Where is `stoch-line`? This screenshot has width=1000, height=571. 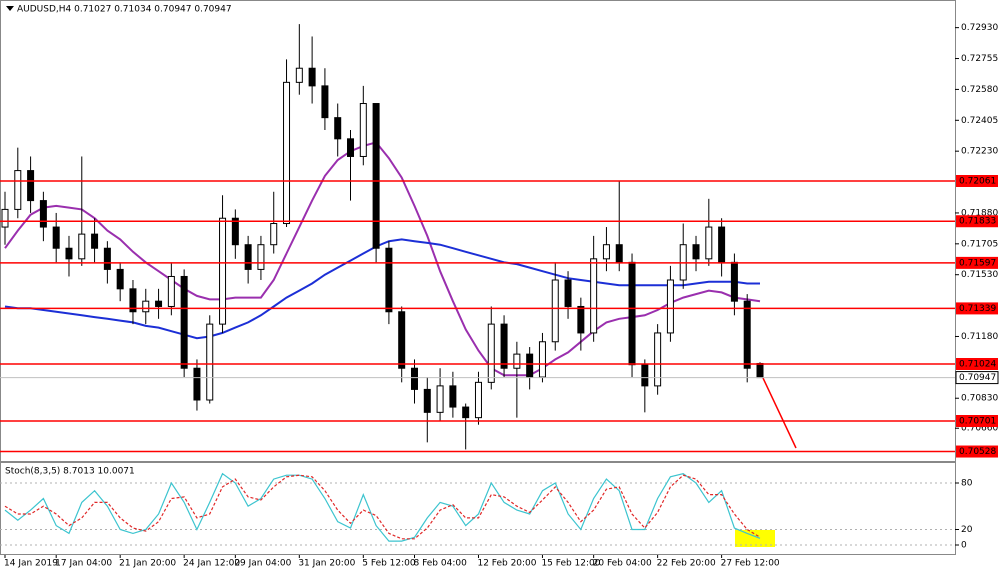
stoch-line is located at coordinates (382, 507).